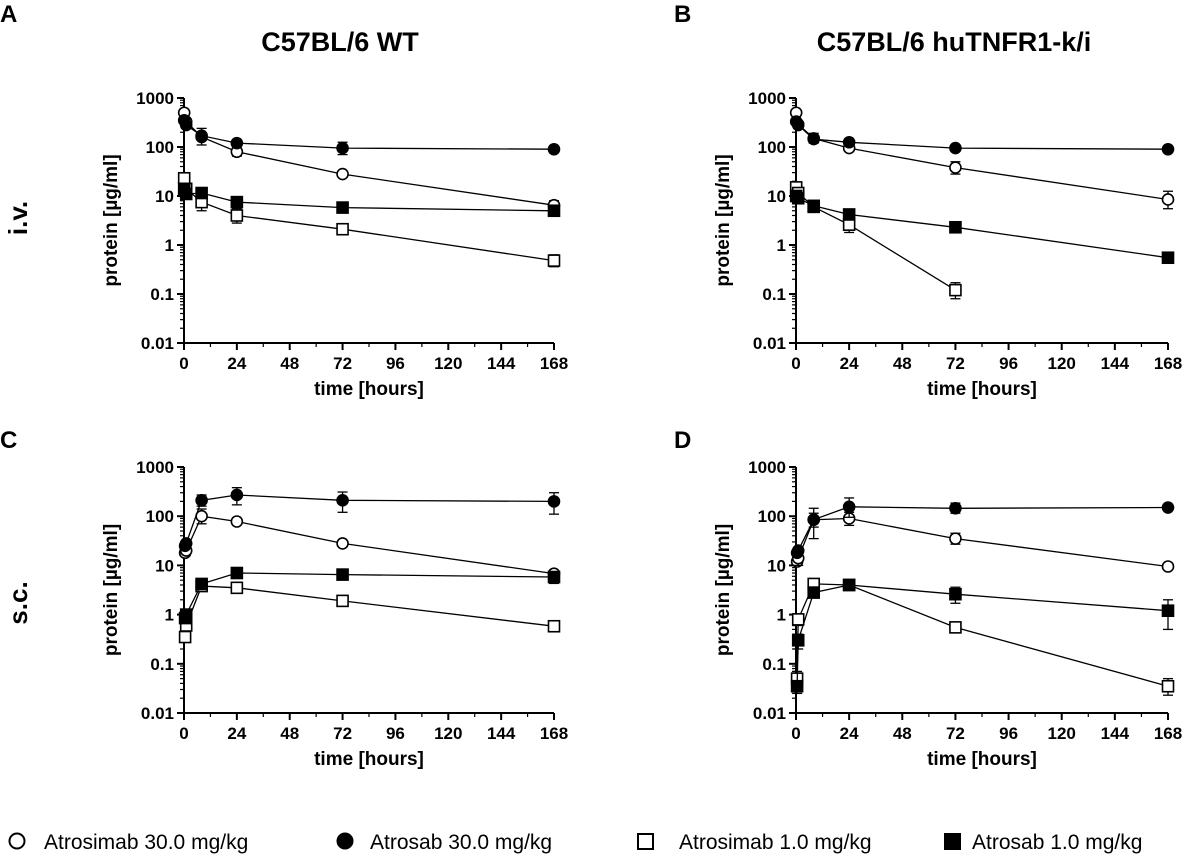 The height and width of the screenshot is (860, 1182). I want to click on filled-circle-marker-icon, so click(345, 841).